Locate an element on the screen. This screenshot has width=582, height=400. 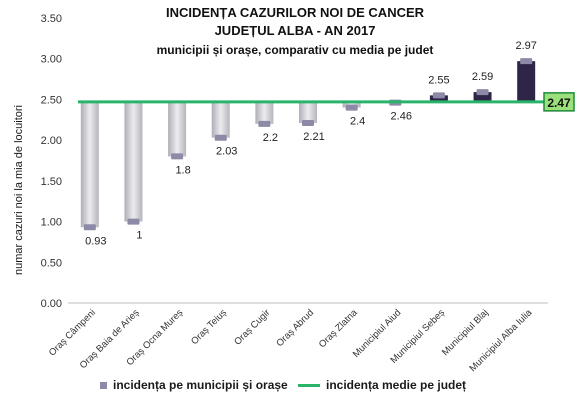
y-tick-label: 2.00 is located at coordinates (51, 141).